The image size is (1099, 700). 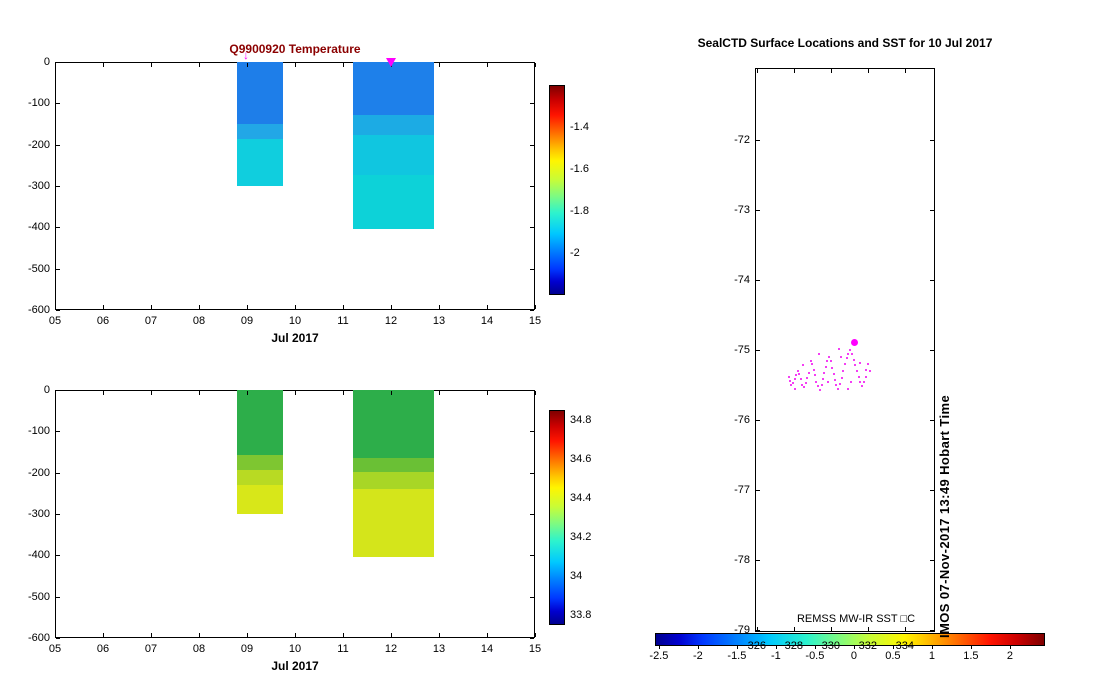 I want to click on y-tick-label: -600, so click(x=38, y=310).